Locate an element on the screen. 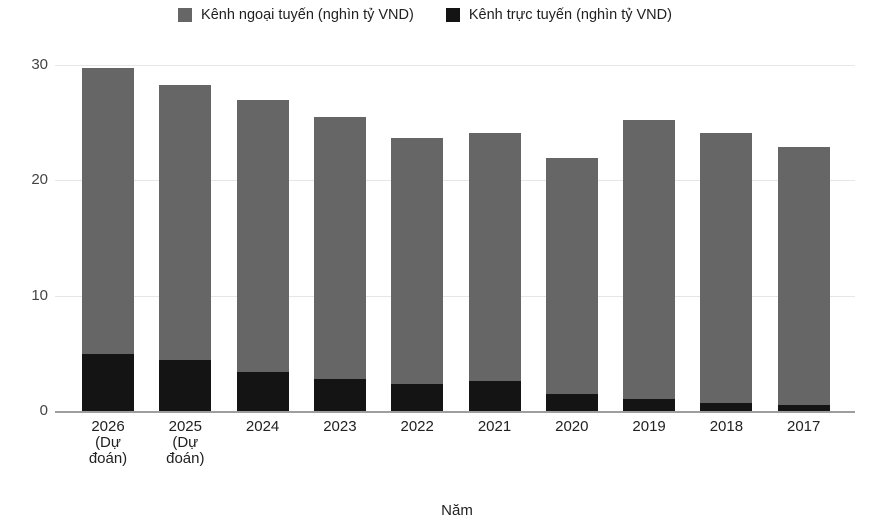 The width and height of the screenshot is (885, 531). legend-swatch-offline-icon is located at coordinates (185, 15).